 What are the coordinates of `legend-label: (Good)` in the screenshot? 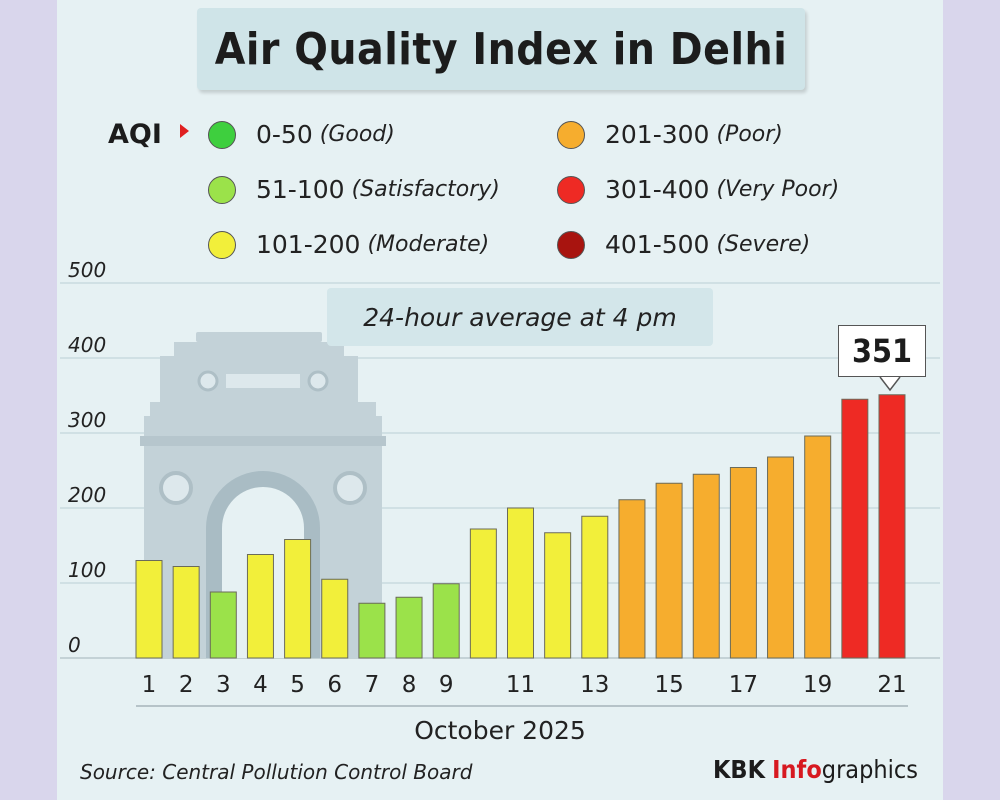 It's located at (357, 134).